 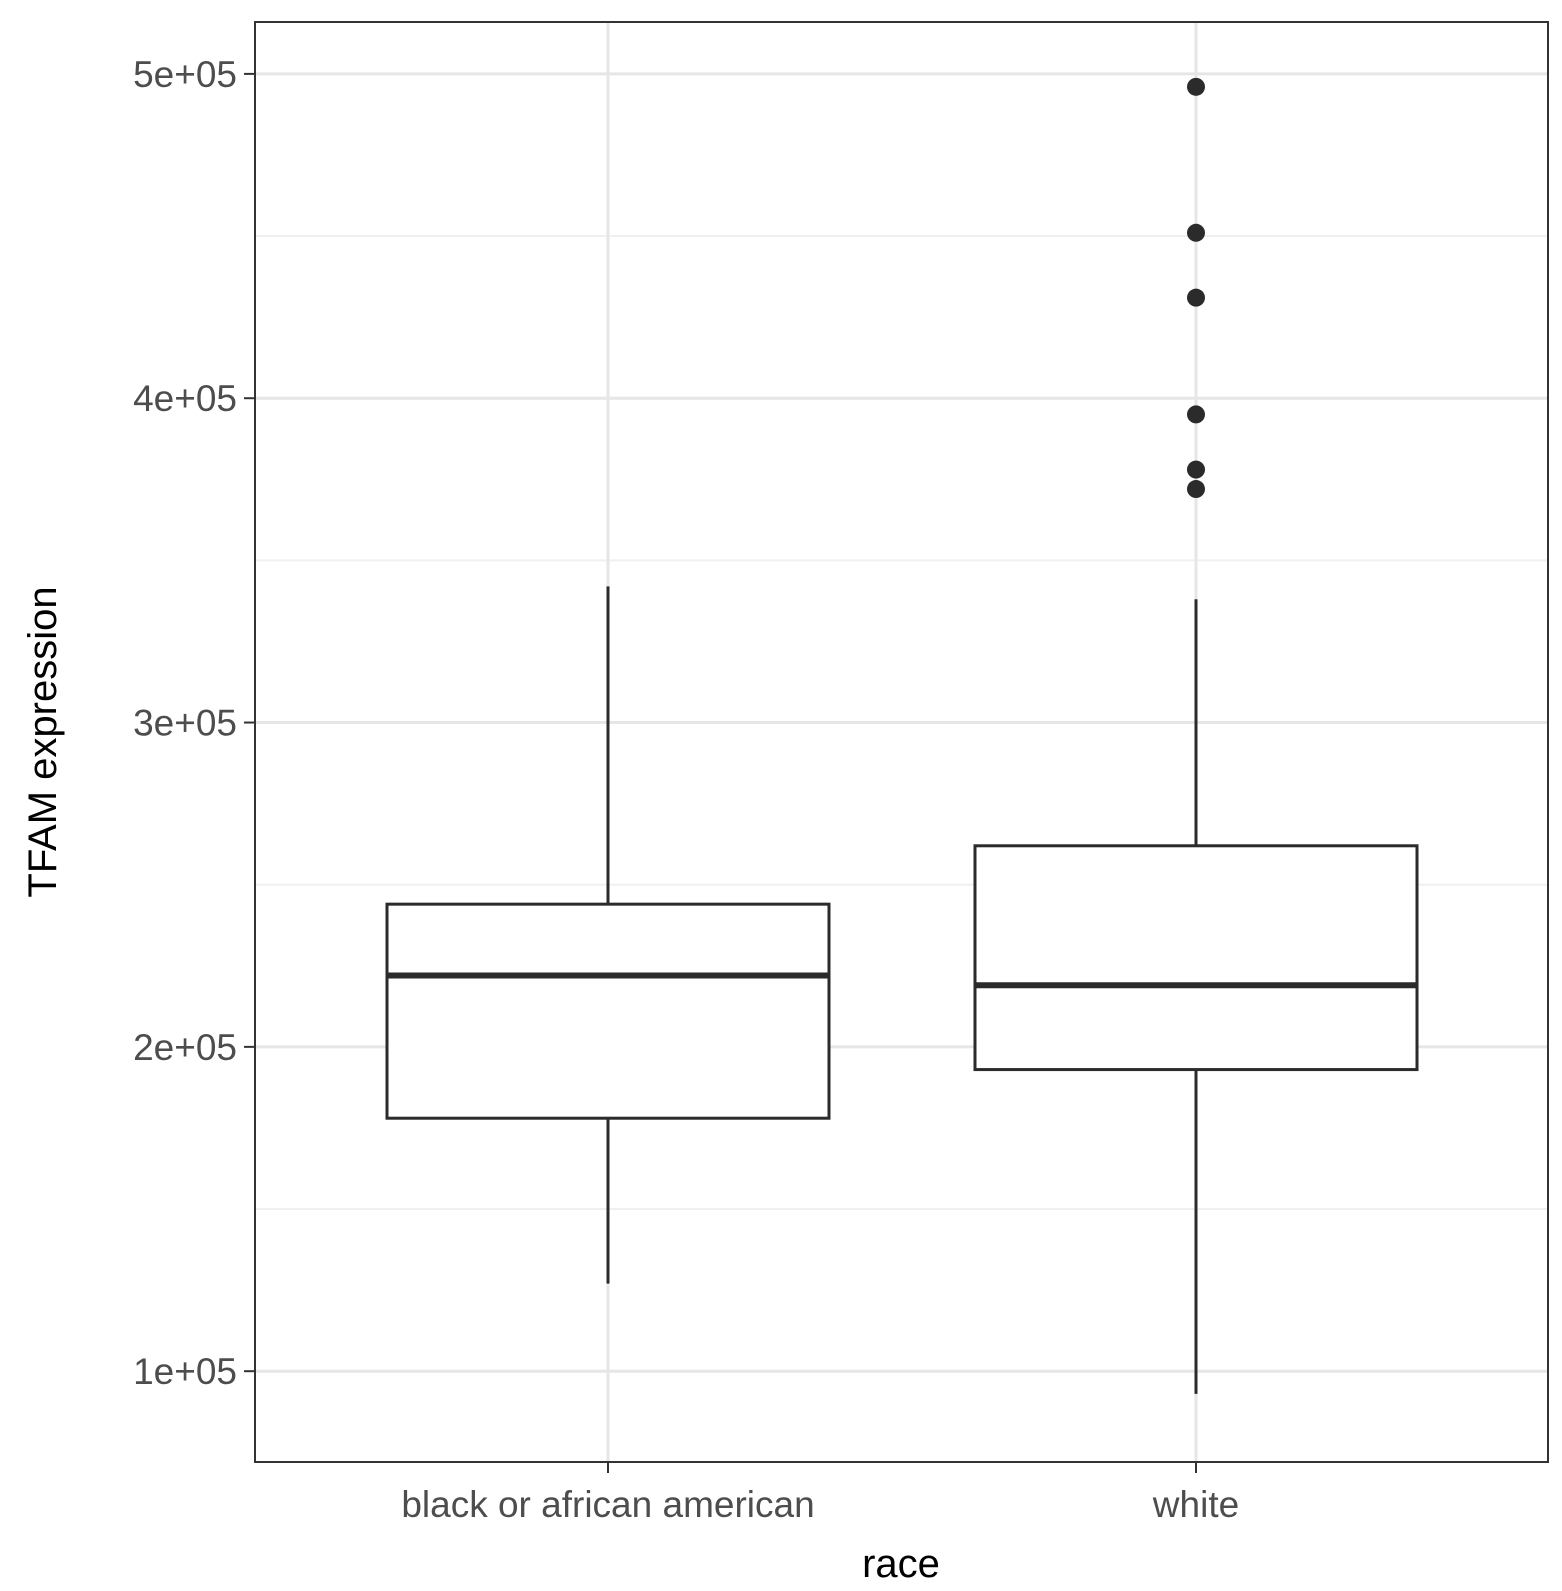 What do you see at coordinates (185, 723) in the screenshot?
I see `y-tick-label: 3e+05` at bounding box center [185, 723].